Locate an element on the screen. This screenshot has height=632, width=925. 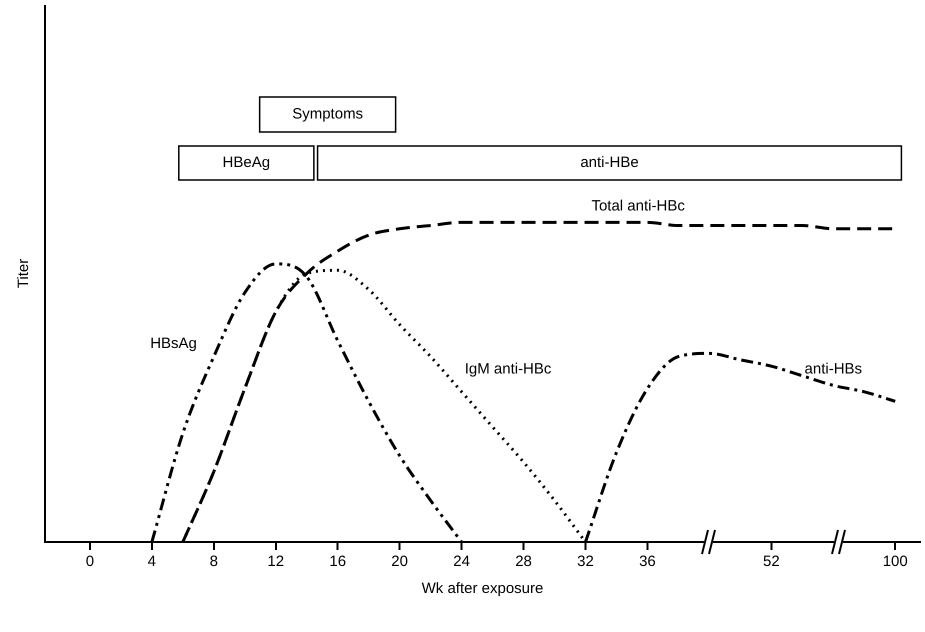
text: anti-HBe is located at coordinates (609, 163).